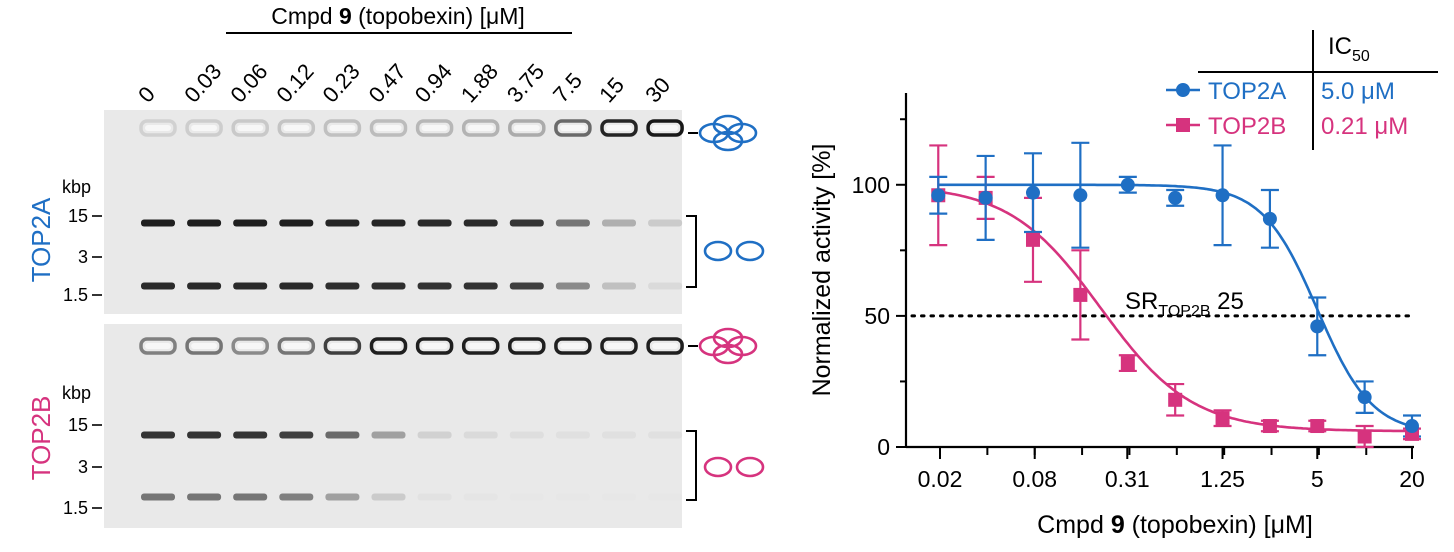  Describe the element at coordinates (940, 479) in the screenshot. I see `x-tick-label: 0.02` at that location.